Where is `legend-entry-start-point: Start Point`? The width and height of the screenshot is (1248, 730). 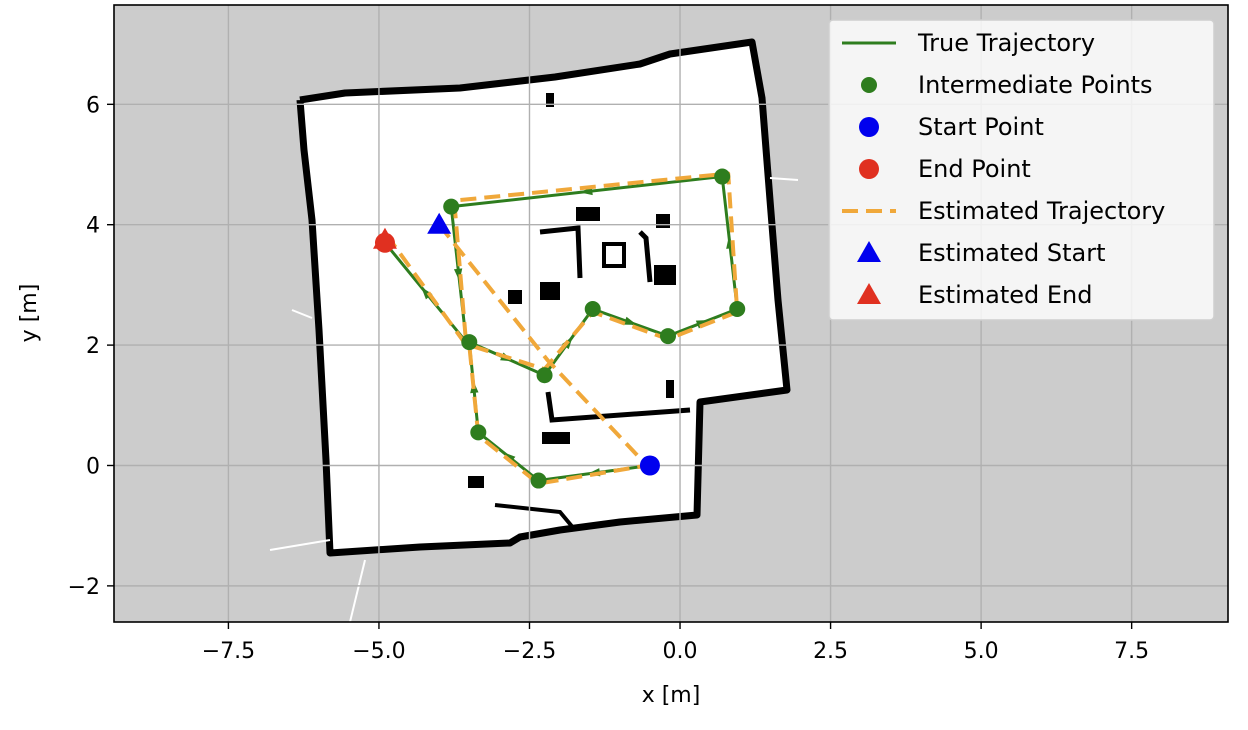 legend-entry-start-point: Start Point is located at coordinates (951, 127).